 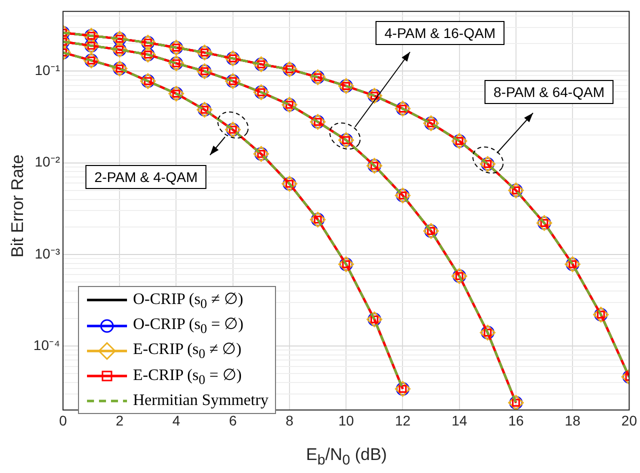 What do you see at coordinates (187, 376) in the screenshot?
I see `legend-label: E-CRIP (s$_{0}$ = ∅)` at bounding box center [187, 376].